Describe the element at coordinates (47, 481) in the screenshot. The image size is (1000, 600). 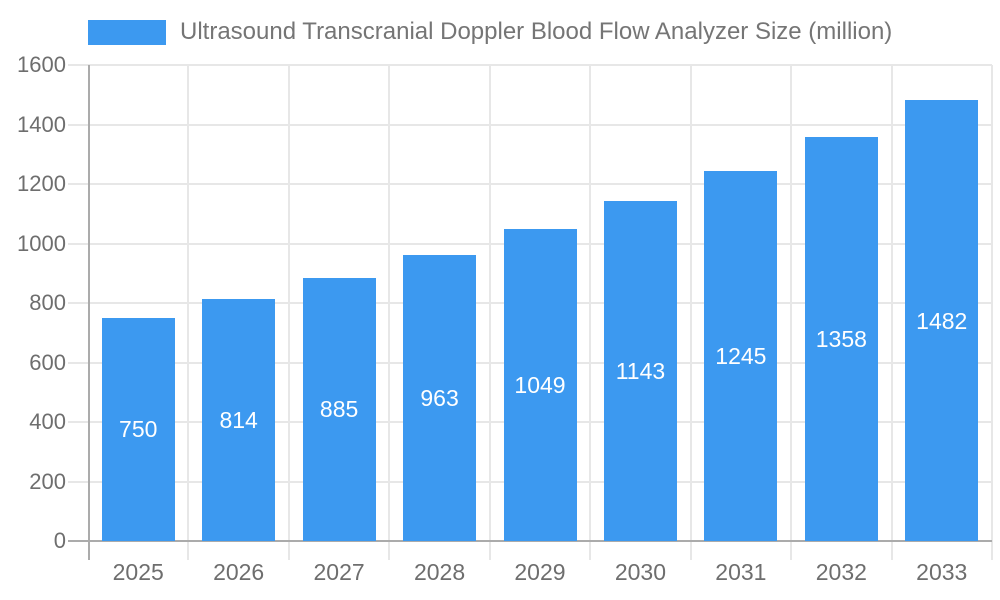
I see `y-axis-tick-label: 200` at that location.